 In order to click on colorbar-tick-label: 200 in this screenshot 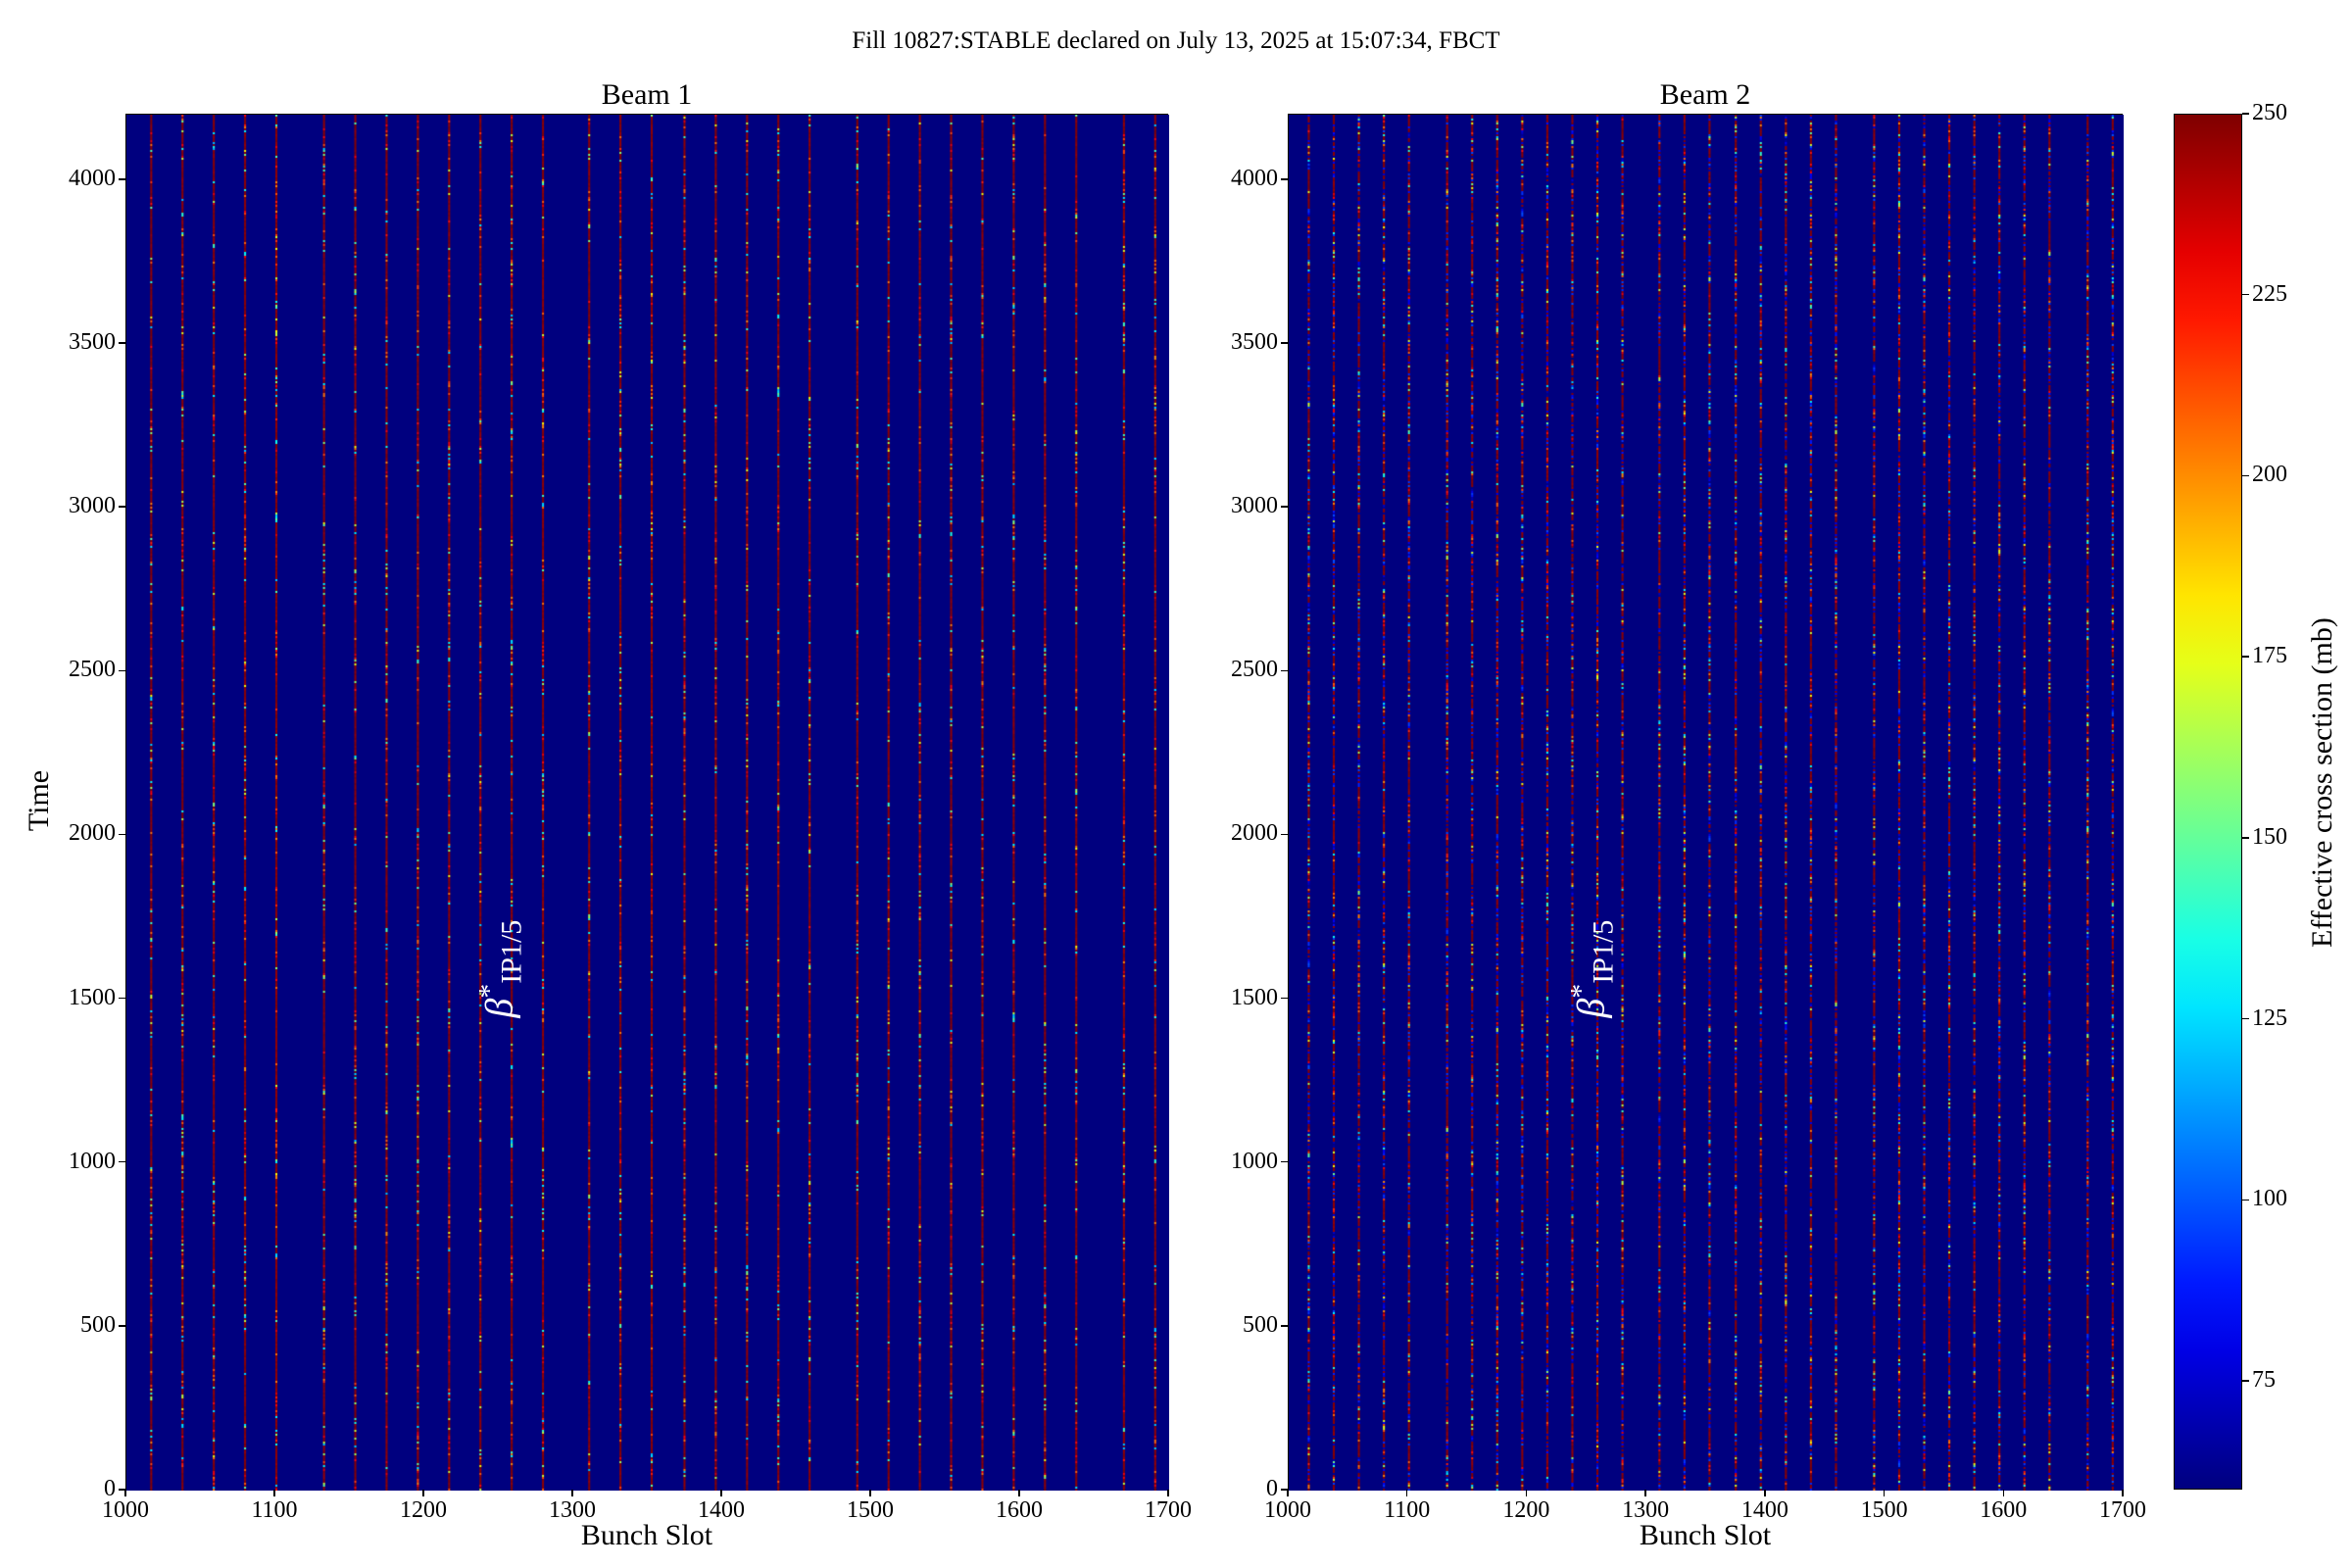, I will do `click(2269, 475)`.